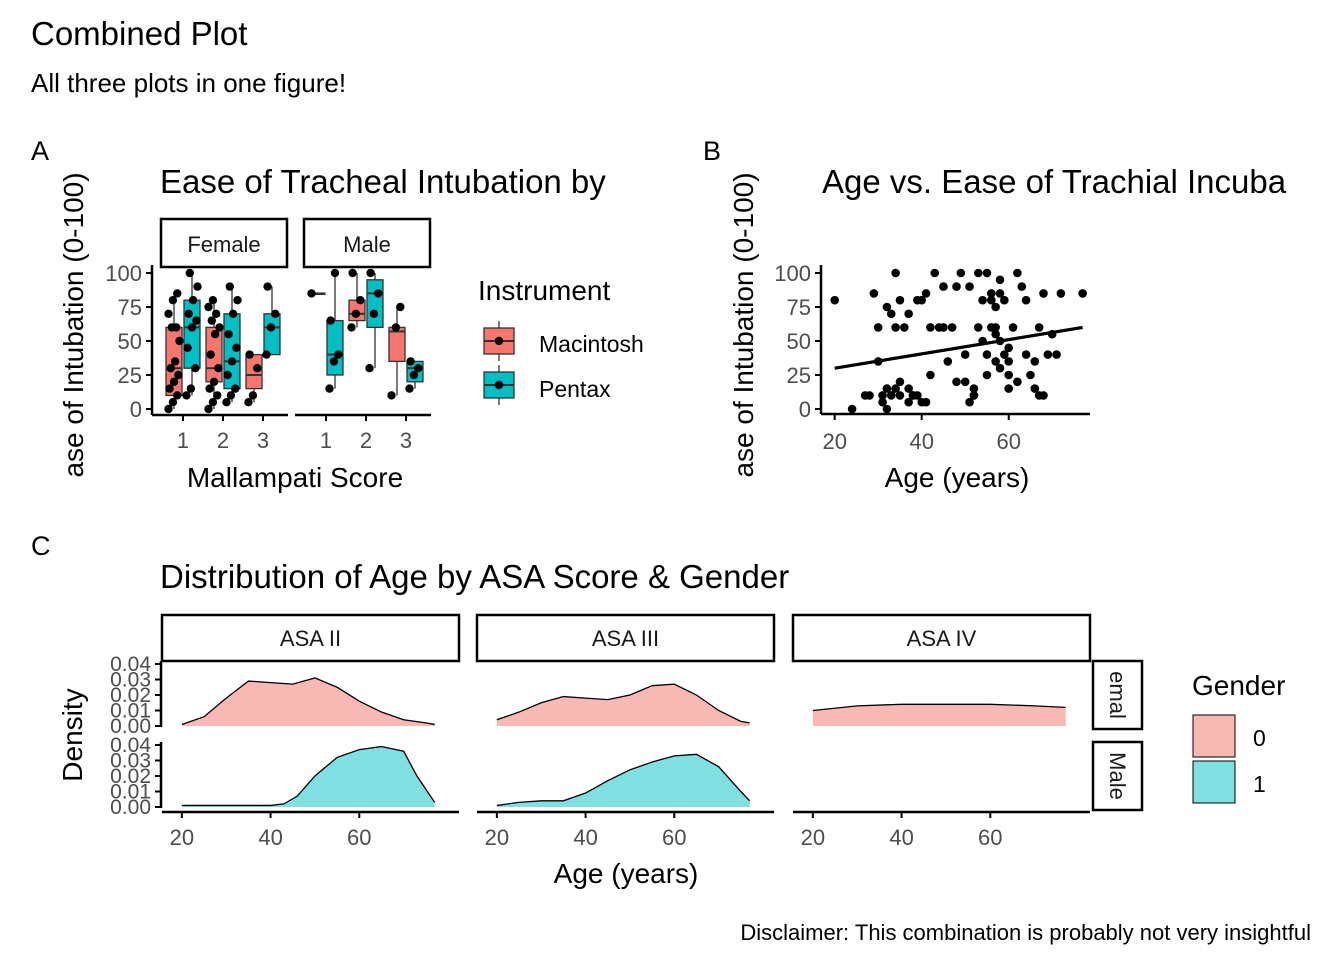 The image size is (1344, 965). What do you see at coordinates (1054, 181) in the screenshot?
I see `panel-b-title: Age vs. Ease of Trachial Incuba` at bounding box center [1054, 181].